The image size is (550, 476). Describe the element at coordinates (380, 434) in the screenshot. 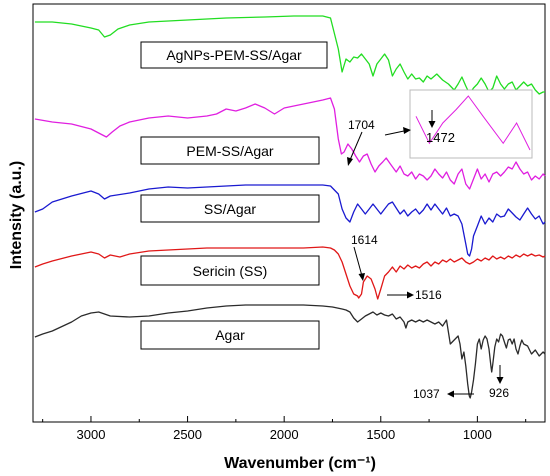

I see `x-tick-label: 1500` at that location.